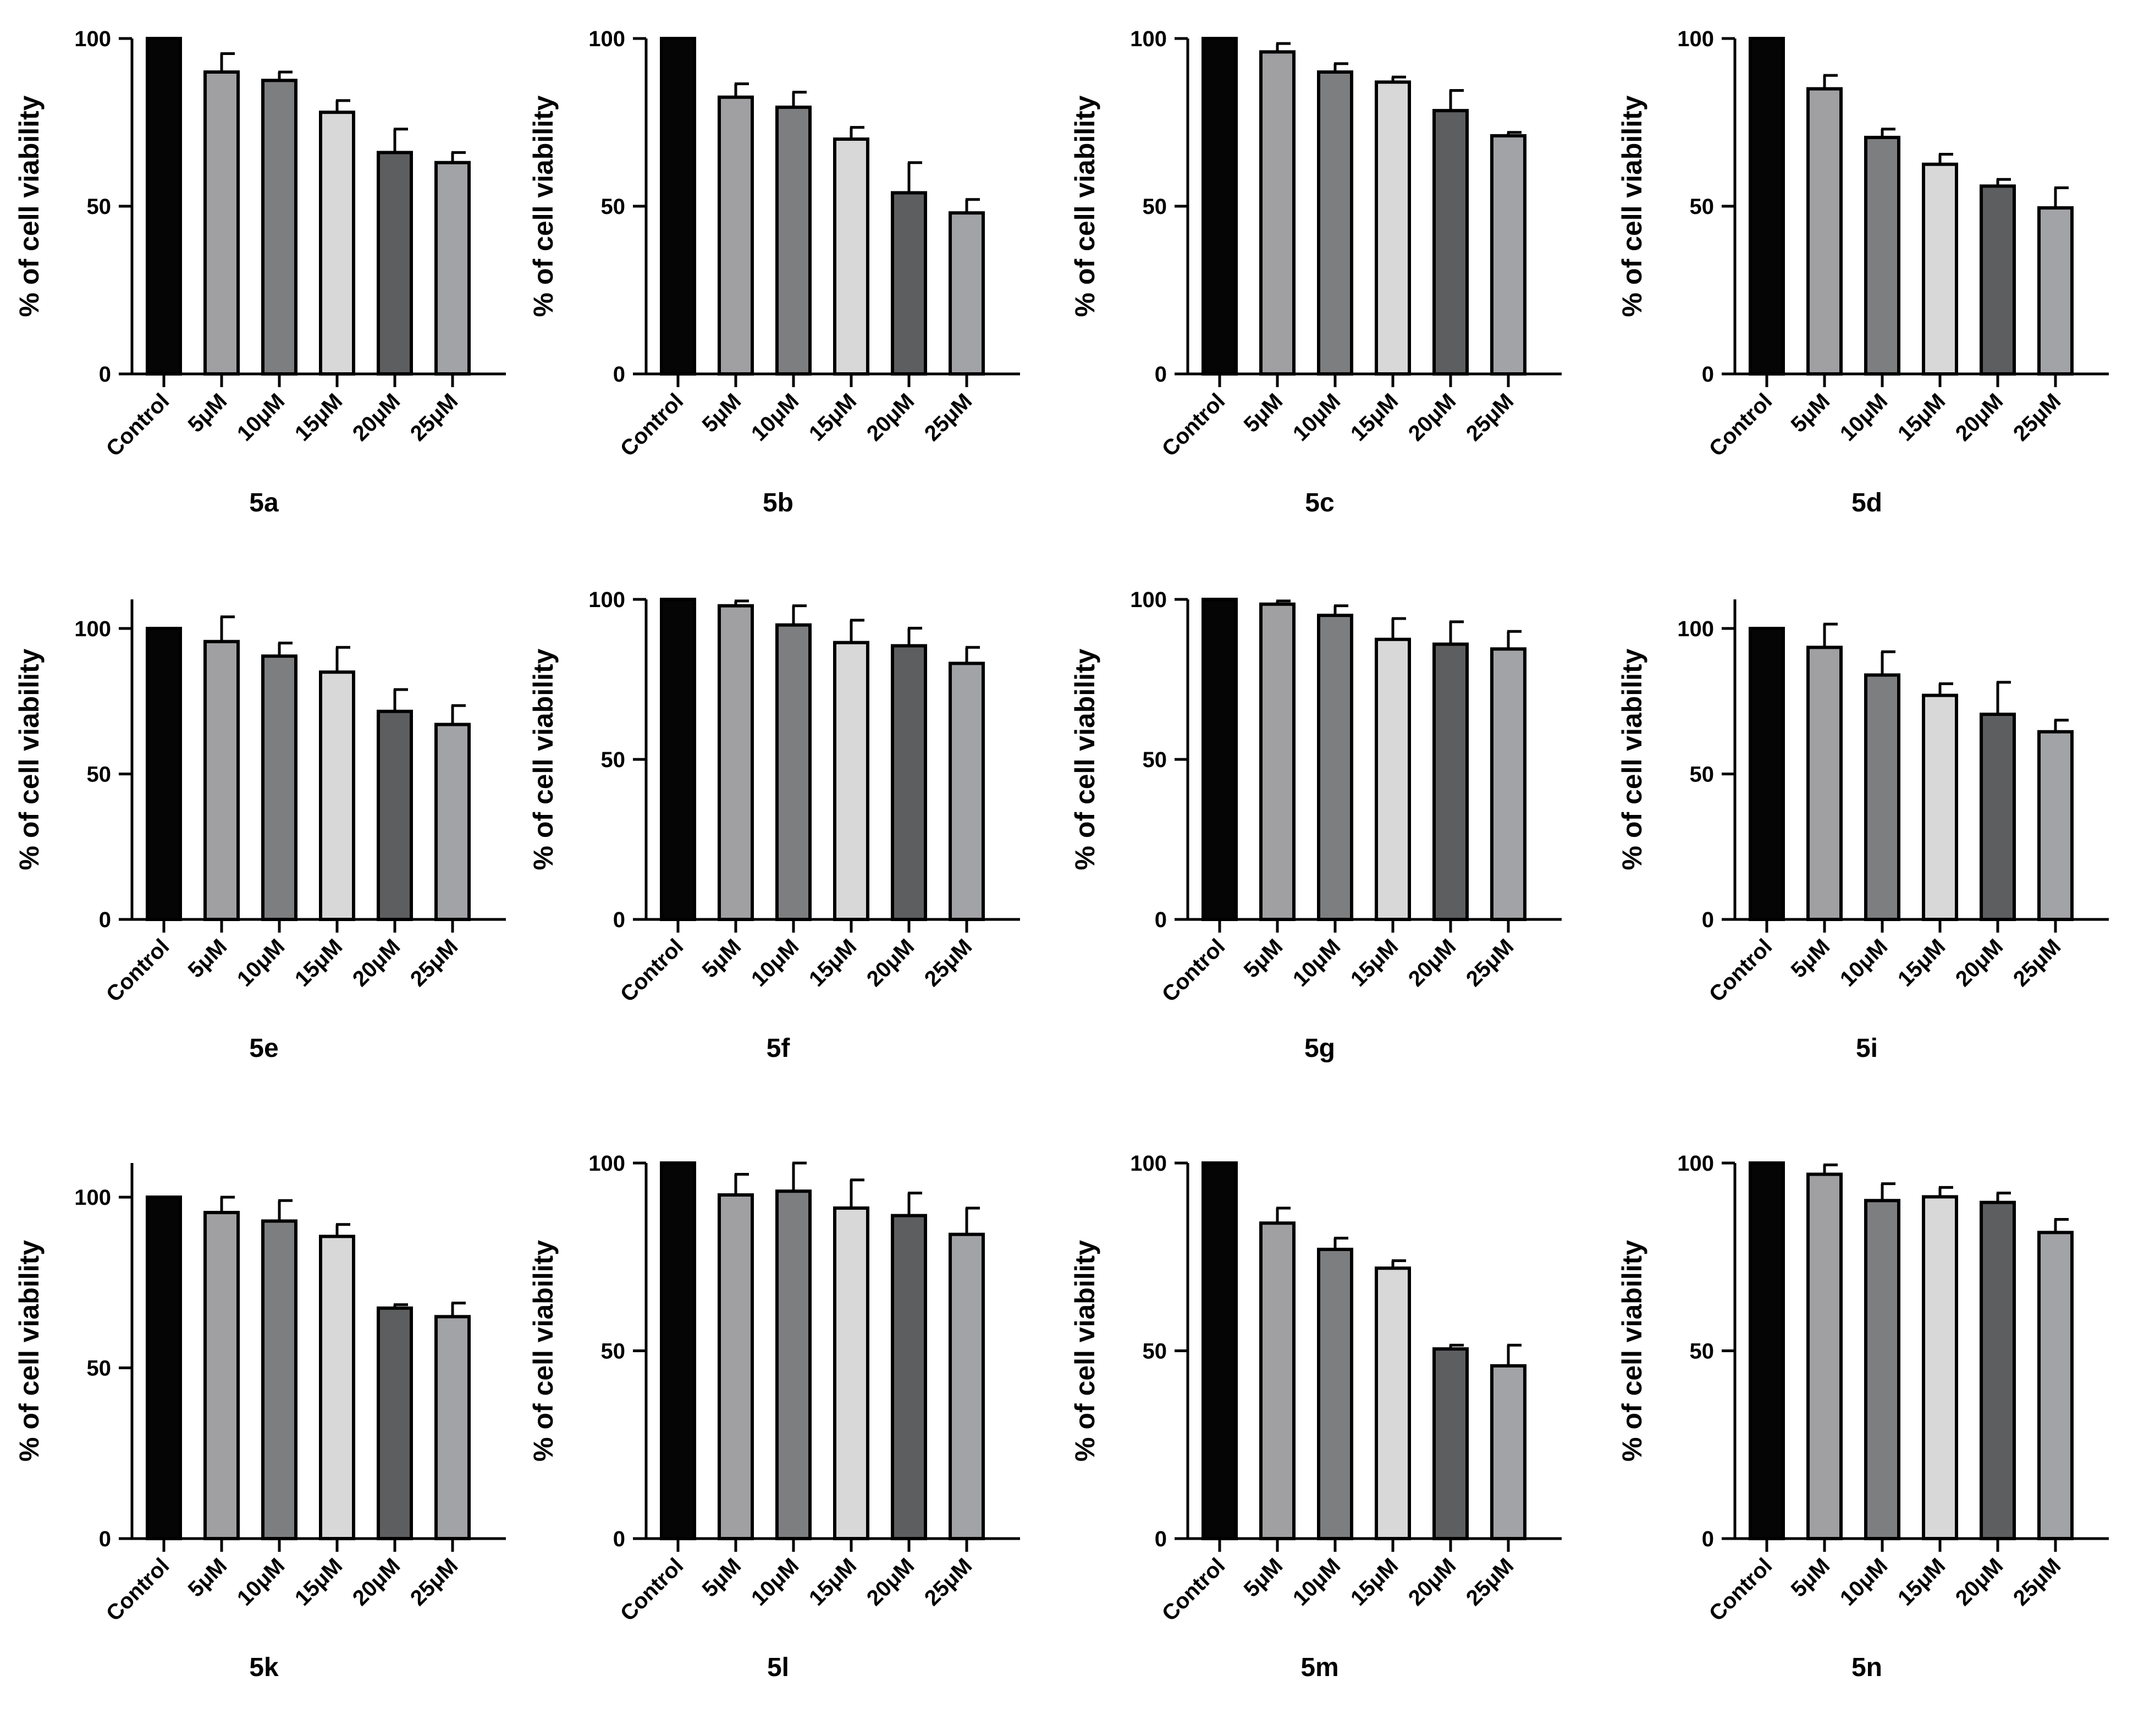 Image resolution: width=2144 pixels, height=1736 pixels. What do you see at coordinates (1085, 1351) in the screenshot?
I see `y-axis-title-5m: % of cell viability` at bounding box center [1085, 1351].